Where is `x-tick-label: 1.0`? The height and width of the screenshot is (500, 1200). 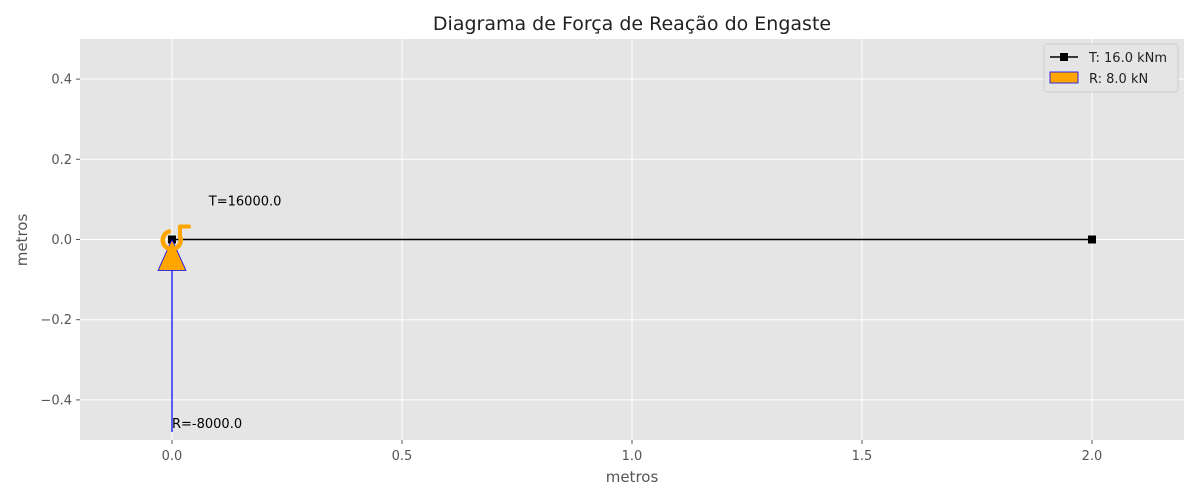 x-tick-label: 1.0 is located at coordinates (632, 456).